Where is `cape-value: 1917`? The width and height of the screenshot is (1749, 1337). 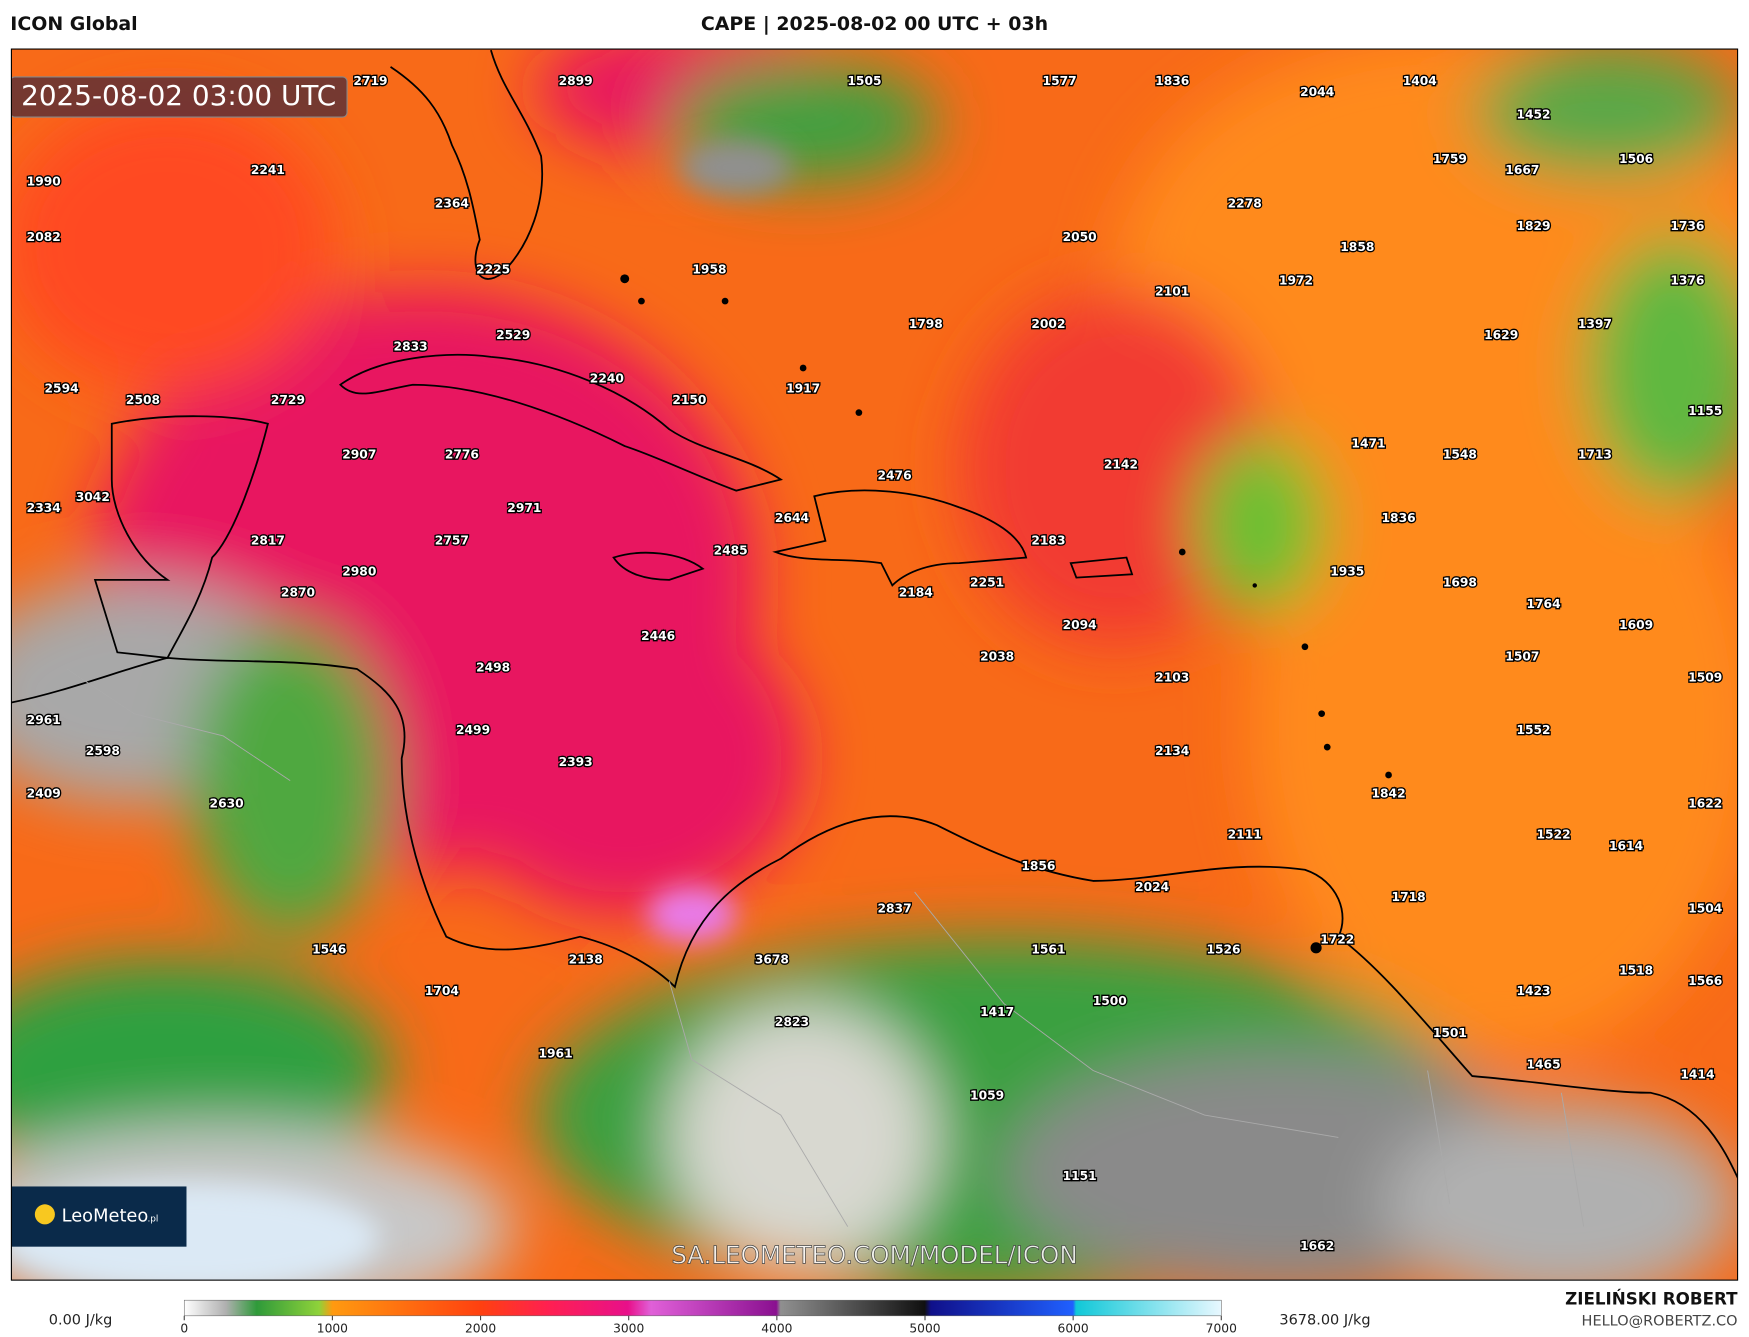
cape-value: 1917 is located at coordinates (803, 389).